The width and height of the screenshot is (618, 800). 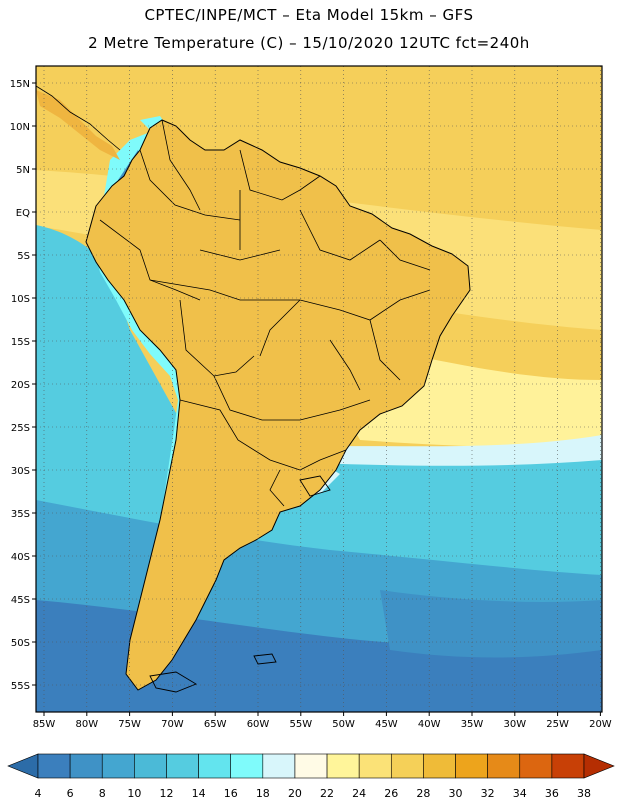 I want to click on lat-label: EQ, so click(x=23, y=213).